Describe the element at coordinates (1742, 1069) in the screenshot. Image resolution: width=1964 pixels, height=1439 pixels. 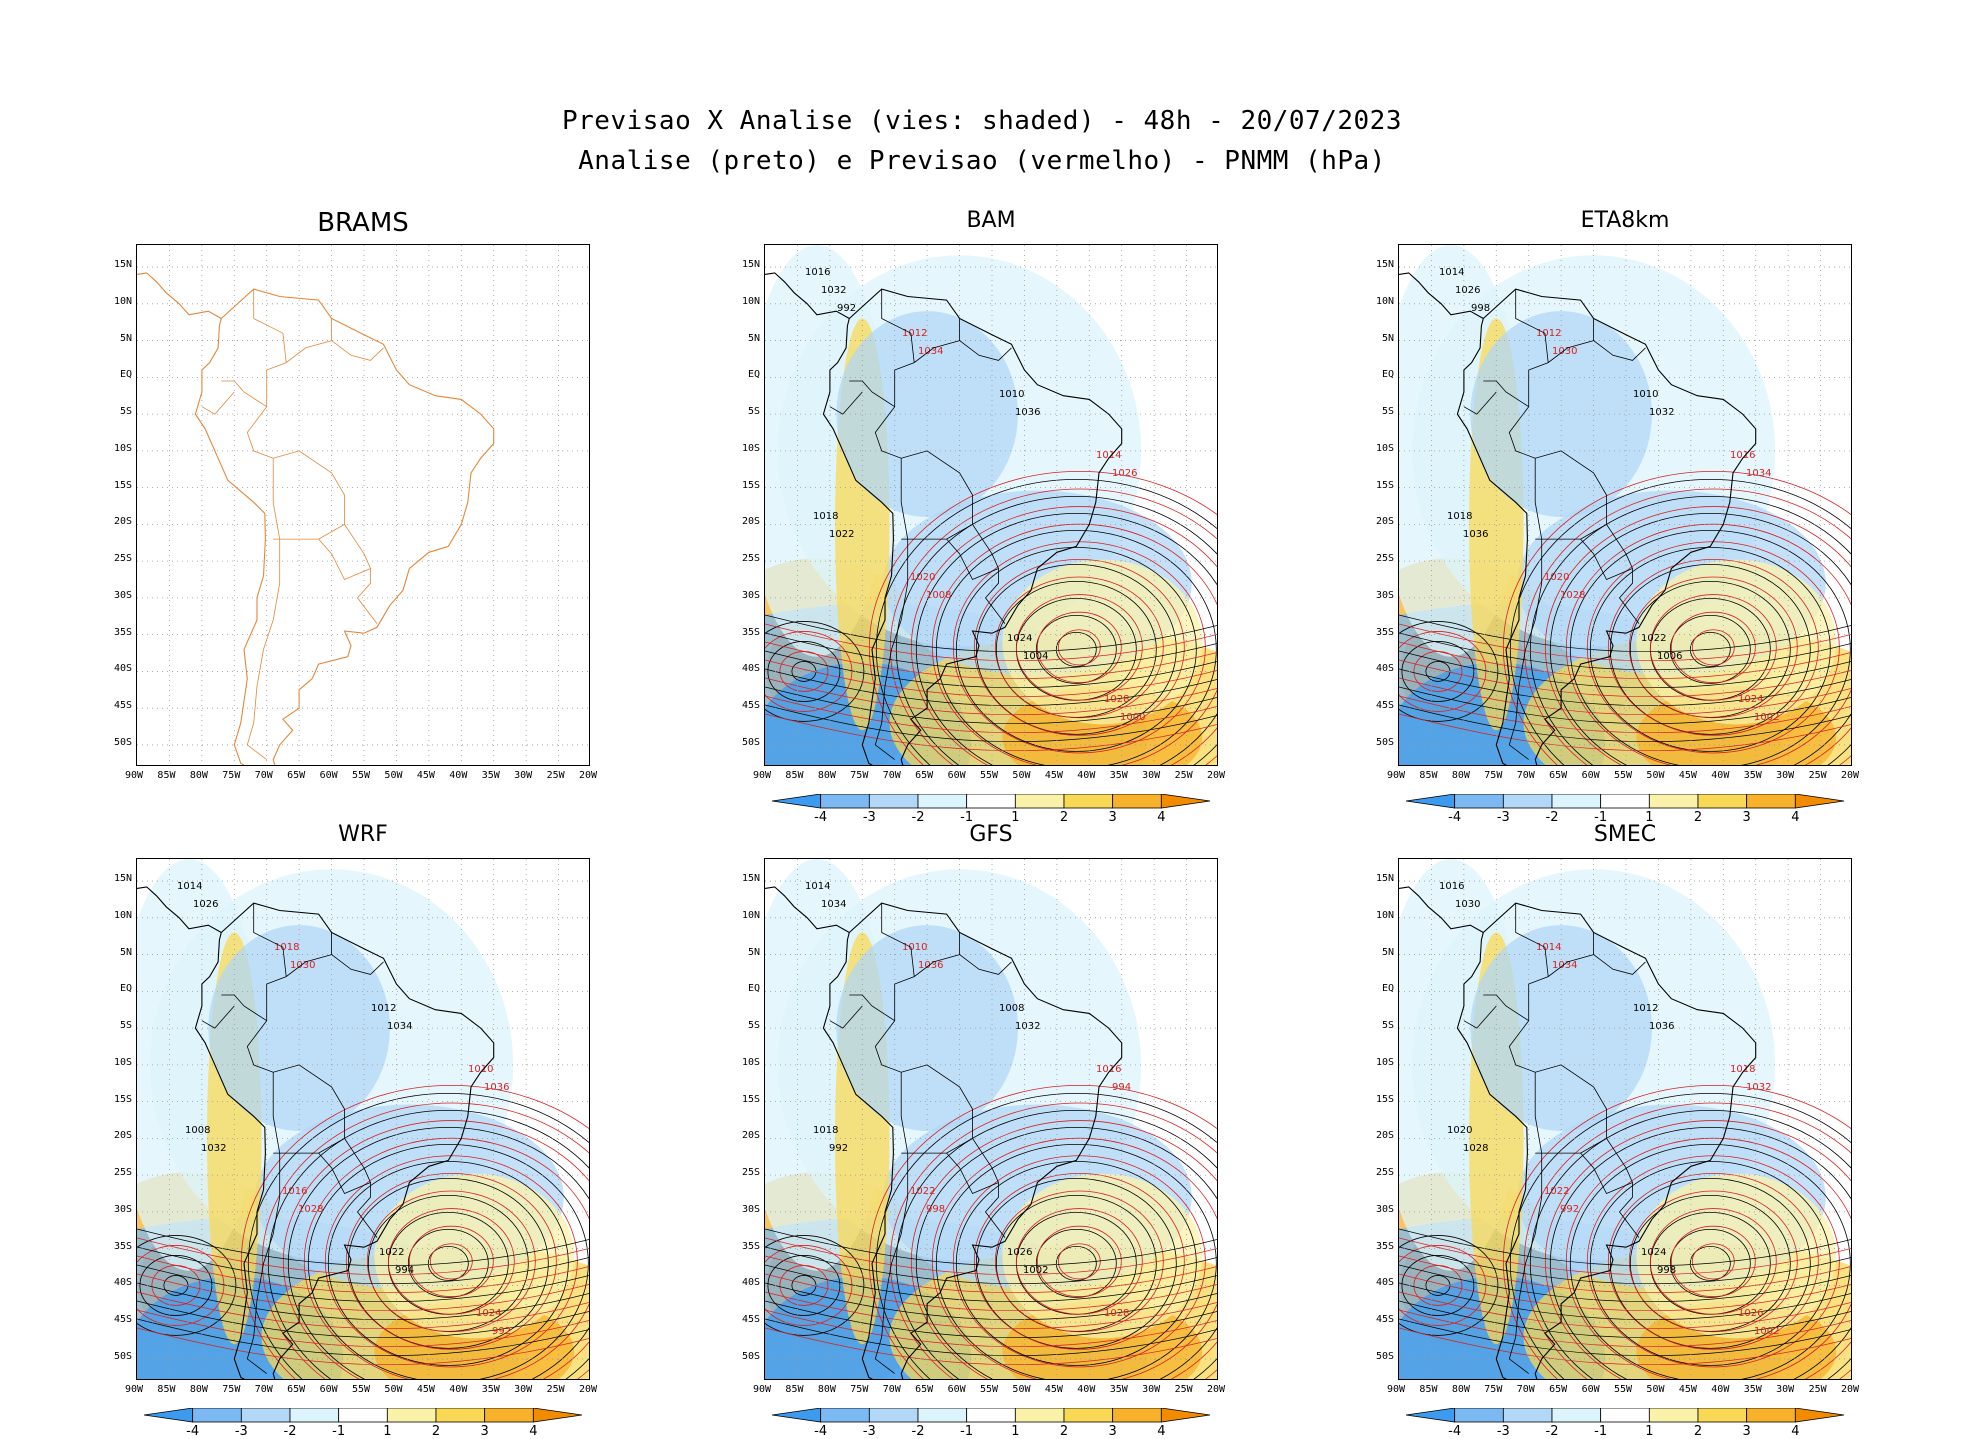
I see `isobar-label: 1018` at that location.